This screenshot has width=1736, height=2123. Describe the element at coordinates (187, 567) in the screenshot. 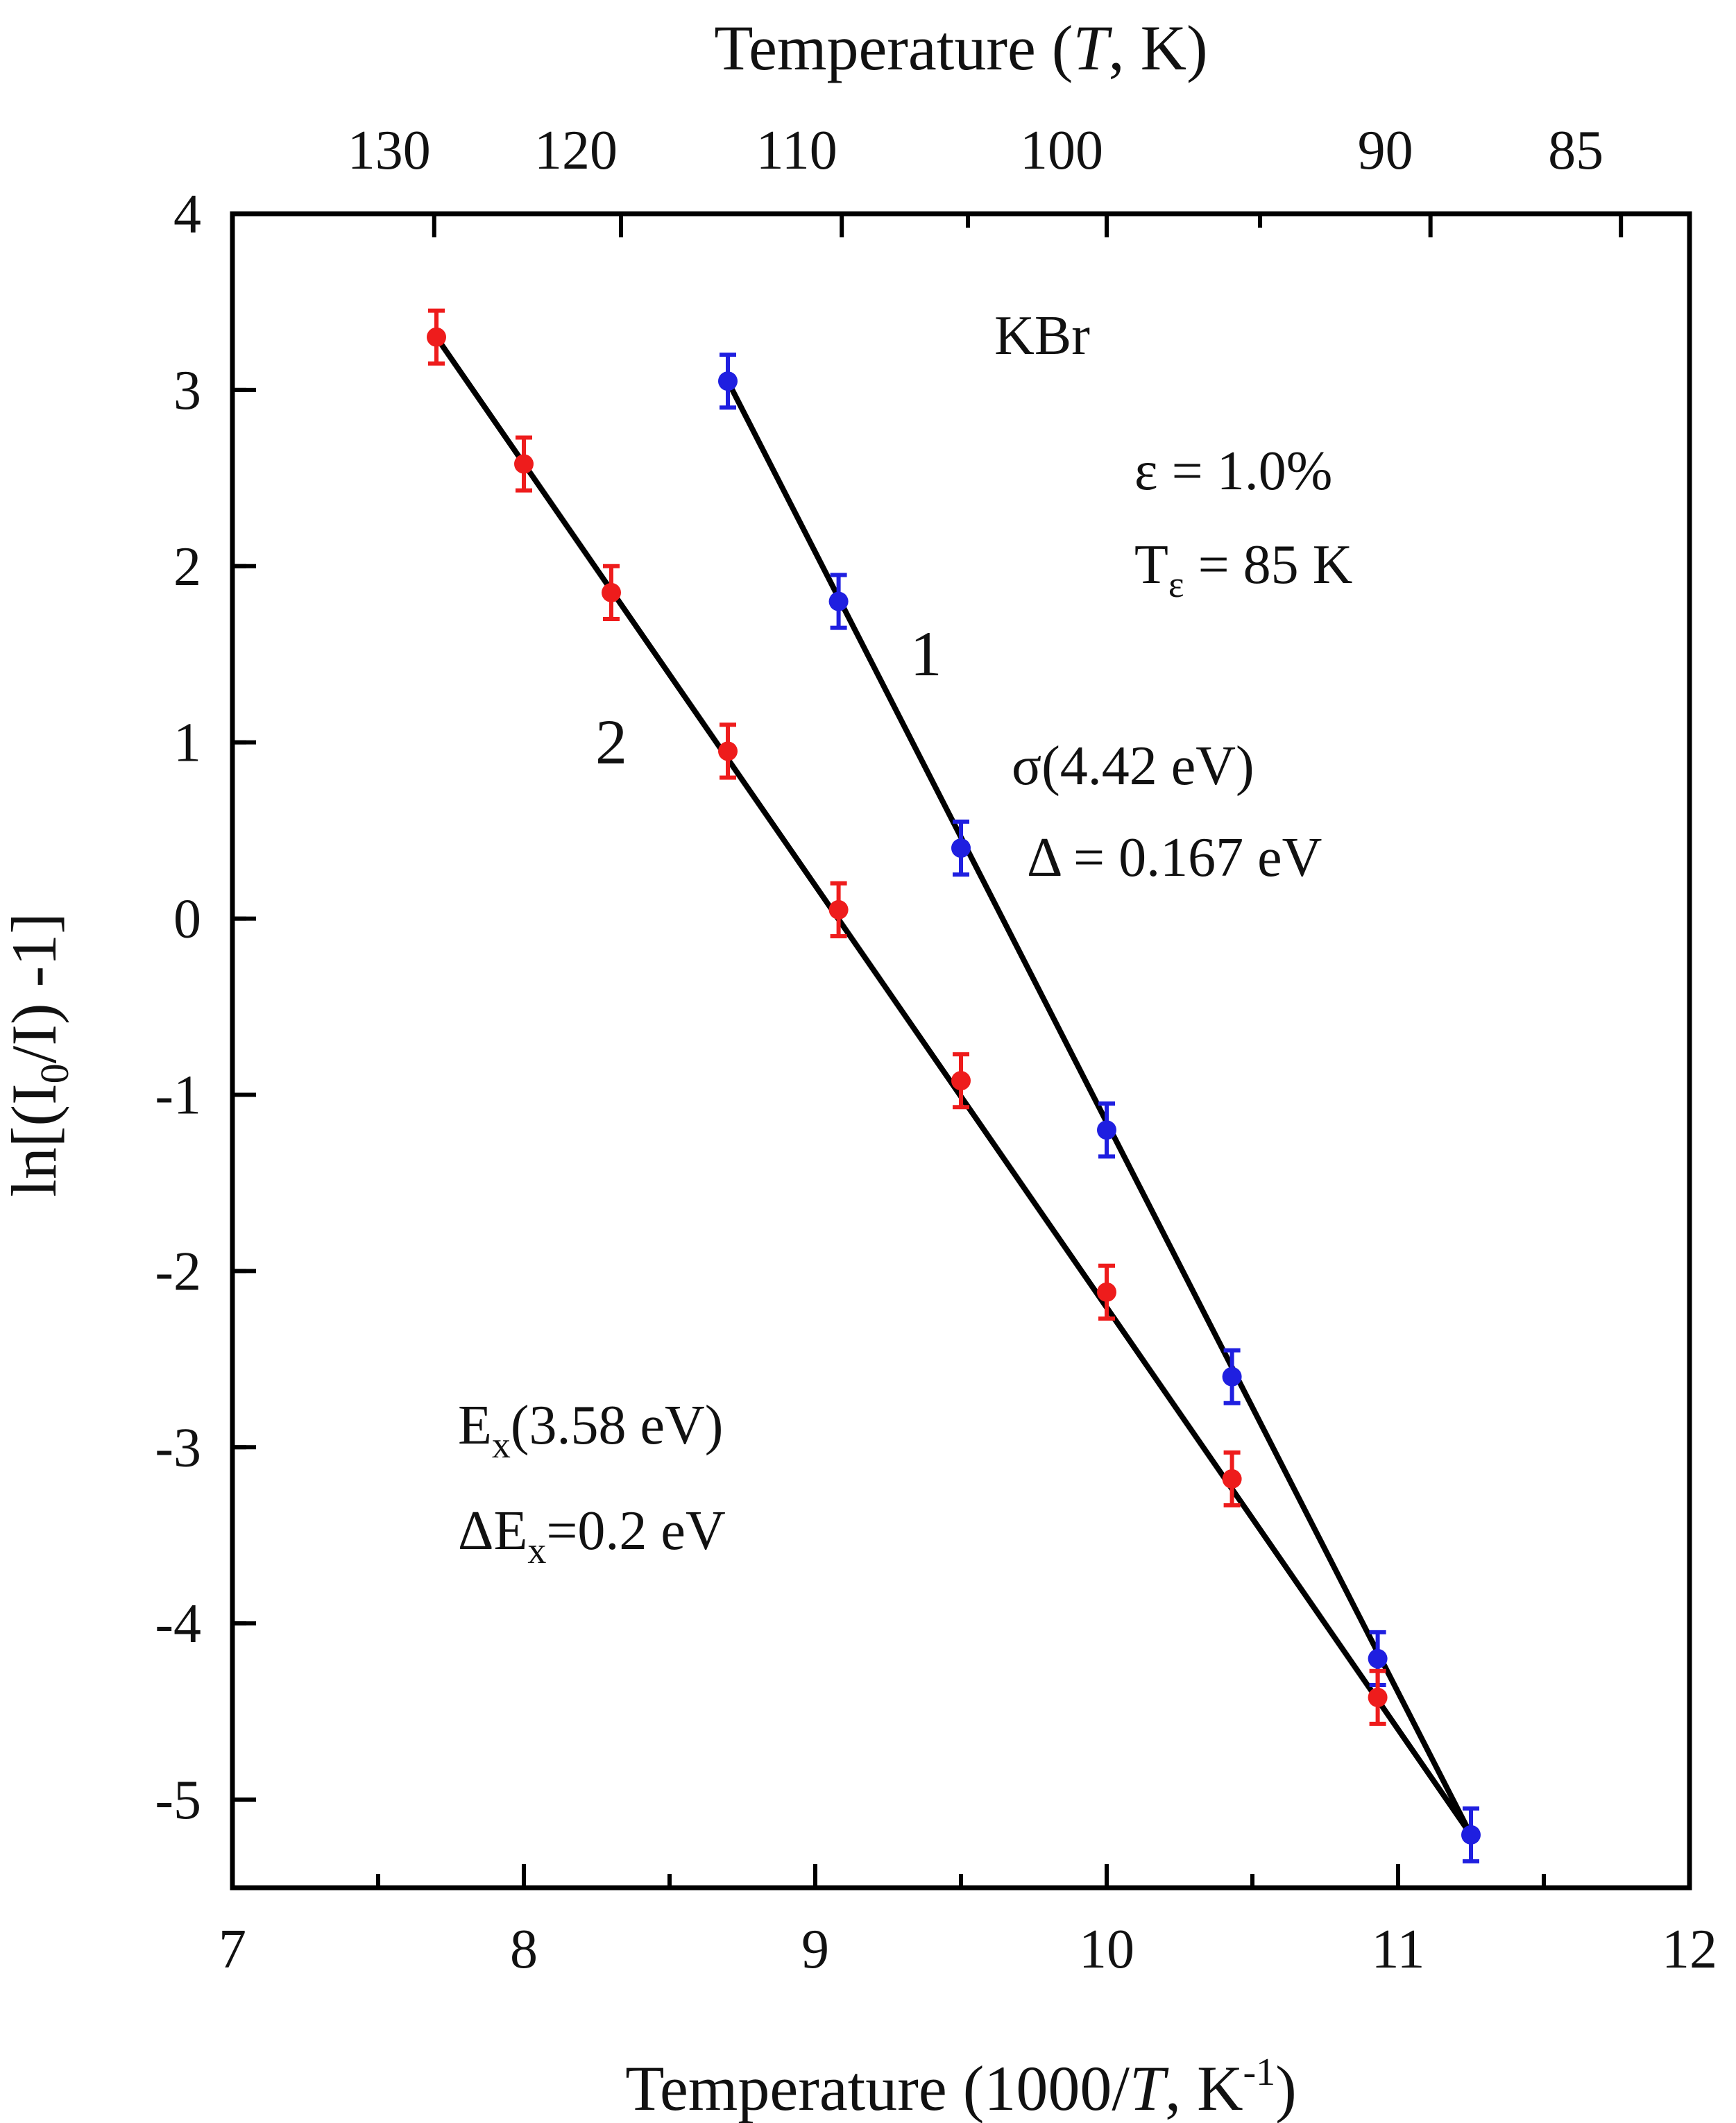

I see `y-tick-label: 2` at that location.